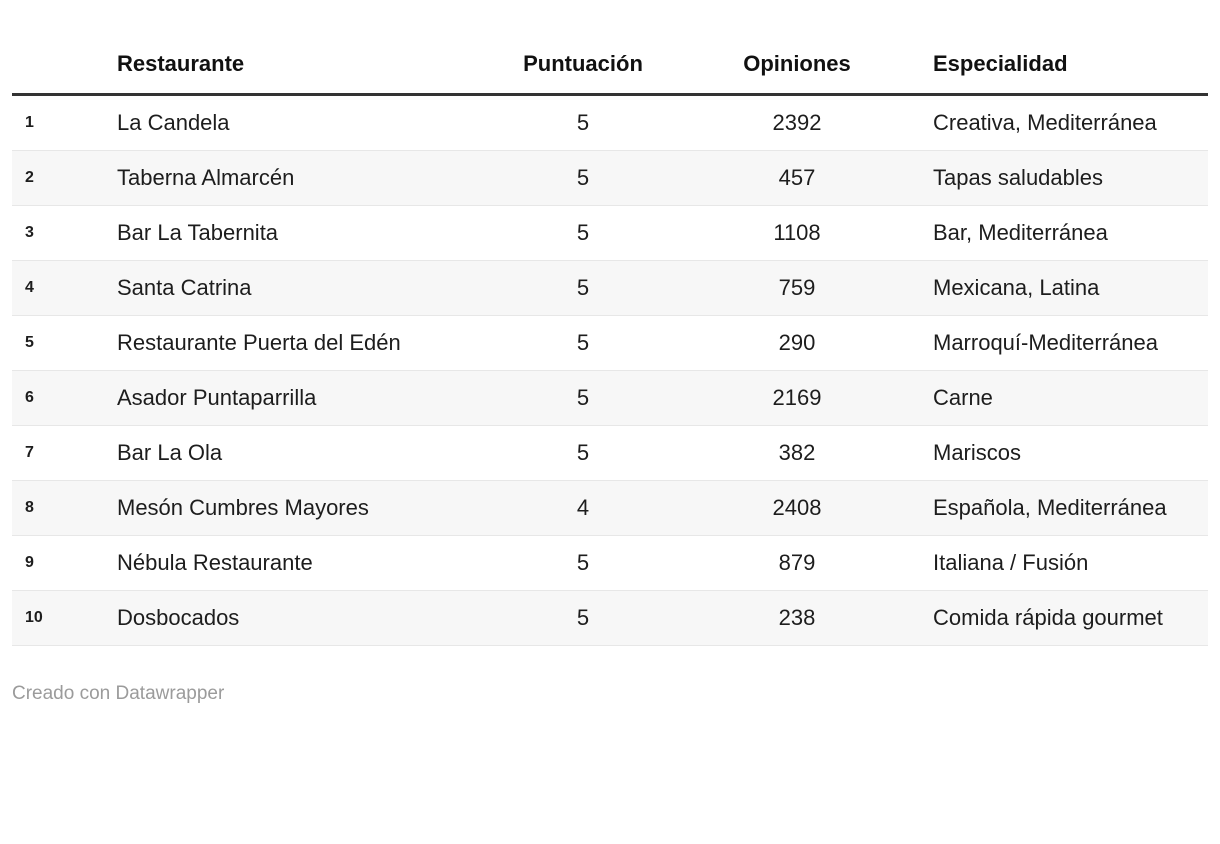 This screenshot has width=1220, height=844. I want to click on datawrapper-credit-link: Creado con Datawrapper, so click(118, 693).